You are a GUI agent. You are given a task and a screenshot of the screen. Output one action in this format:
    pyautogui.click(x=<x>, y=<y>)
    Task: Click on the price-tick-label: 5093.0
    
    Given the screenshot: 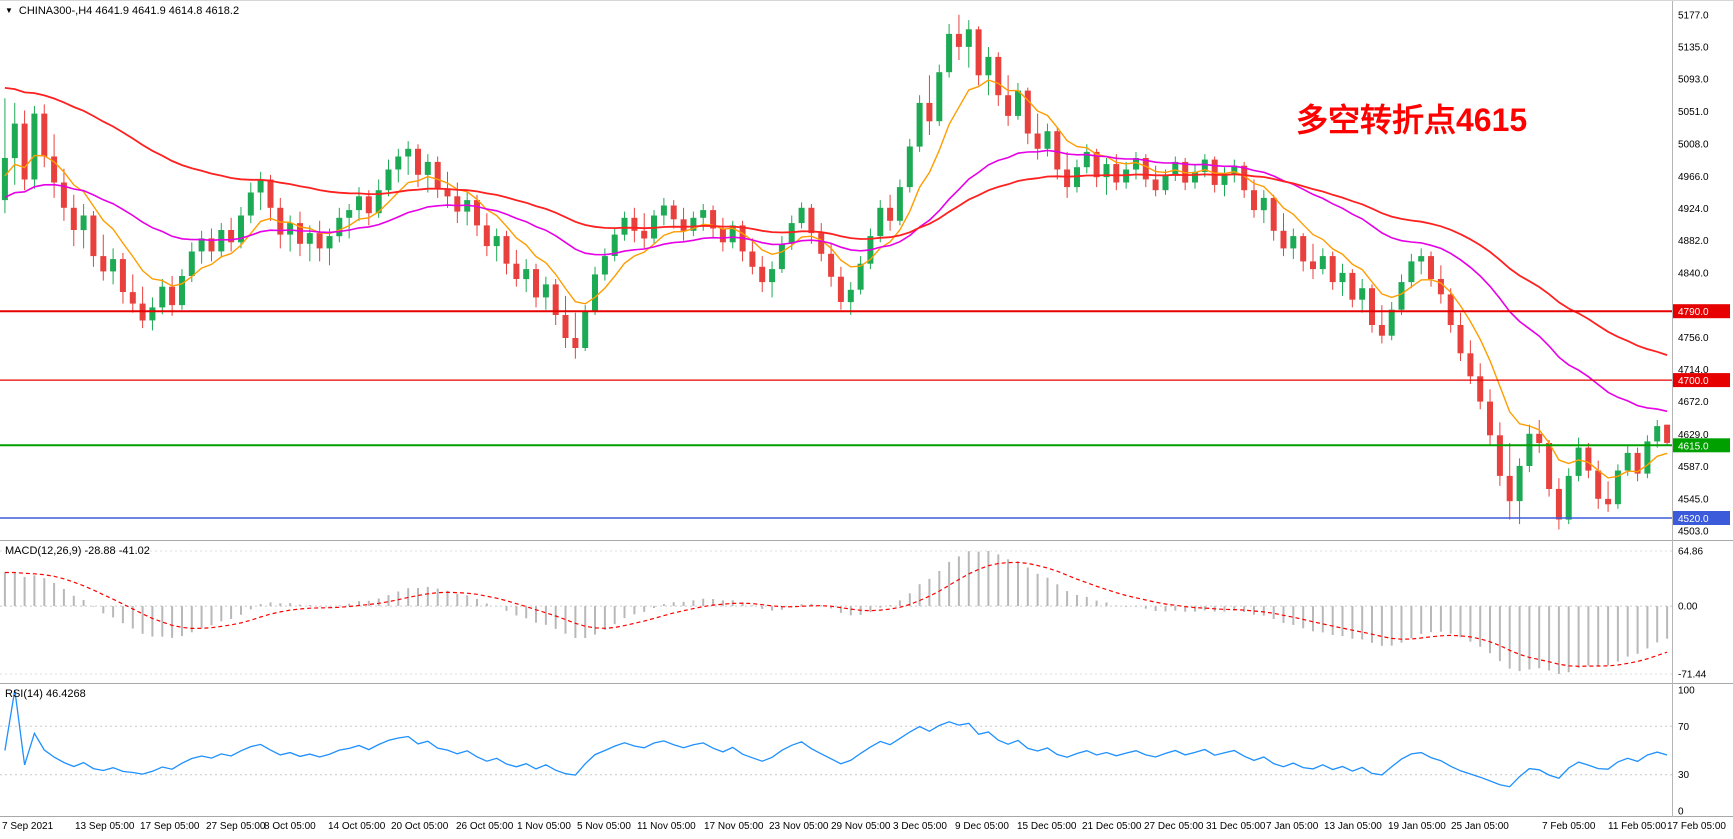 What is the action you would take?
    pyautogui.click(x=1693, y=80)
    